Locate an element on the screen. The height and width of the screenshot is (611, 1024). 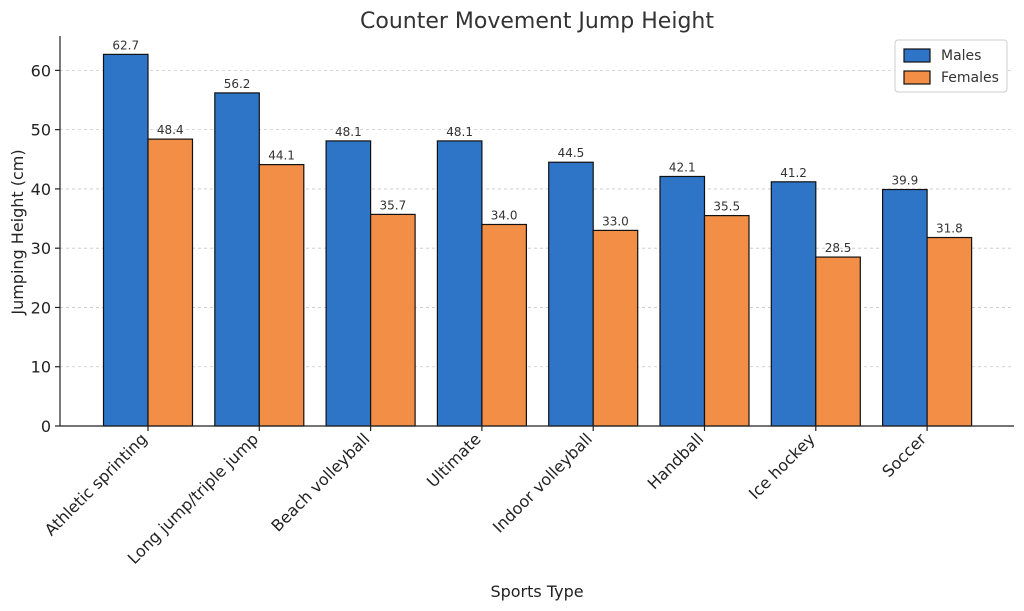
x-category-label: Handball is located at coordinates (676, 461).